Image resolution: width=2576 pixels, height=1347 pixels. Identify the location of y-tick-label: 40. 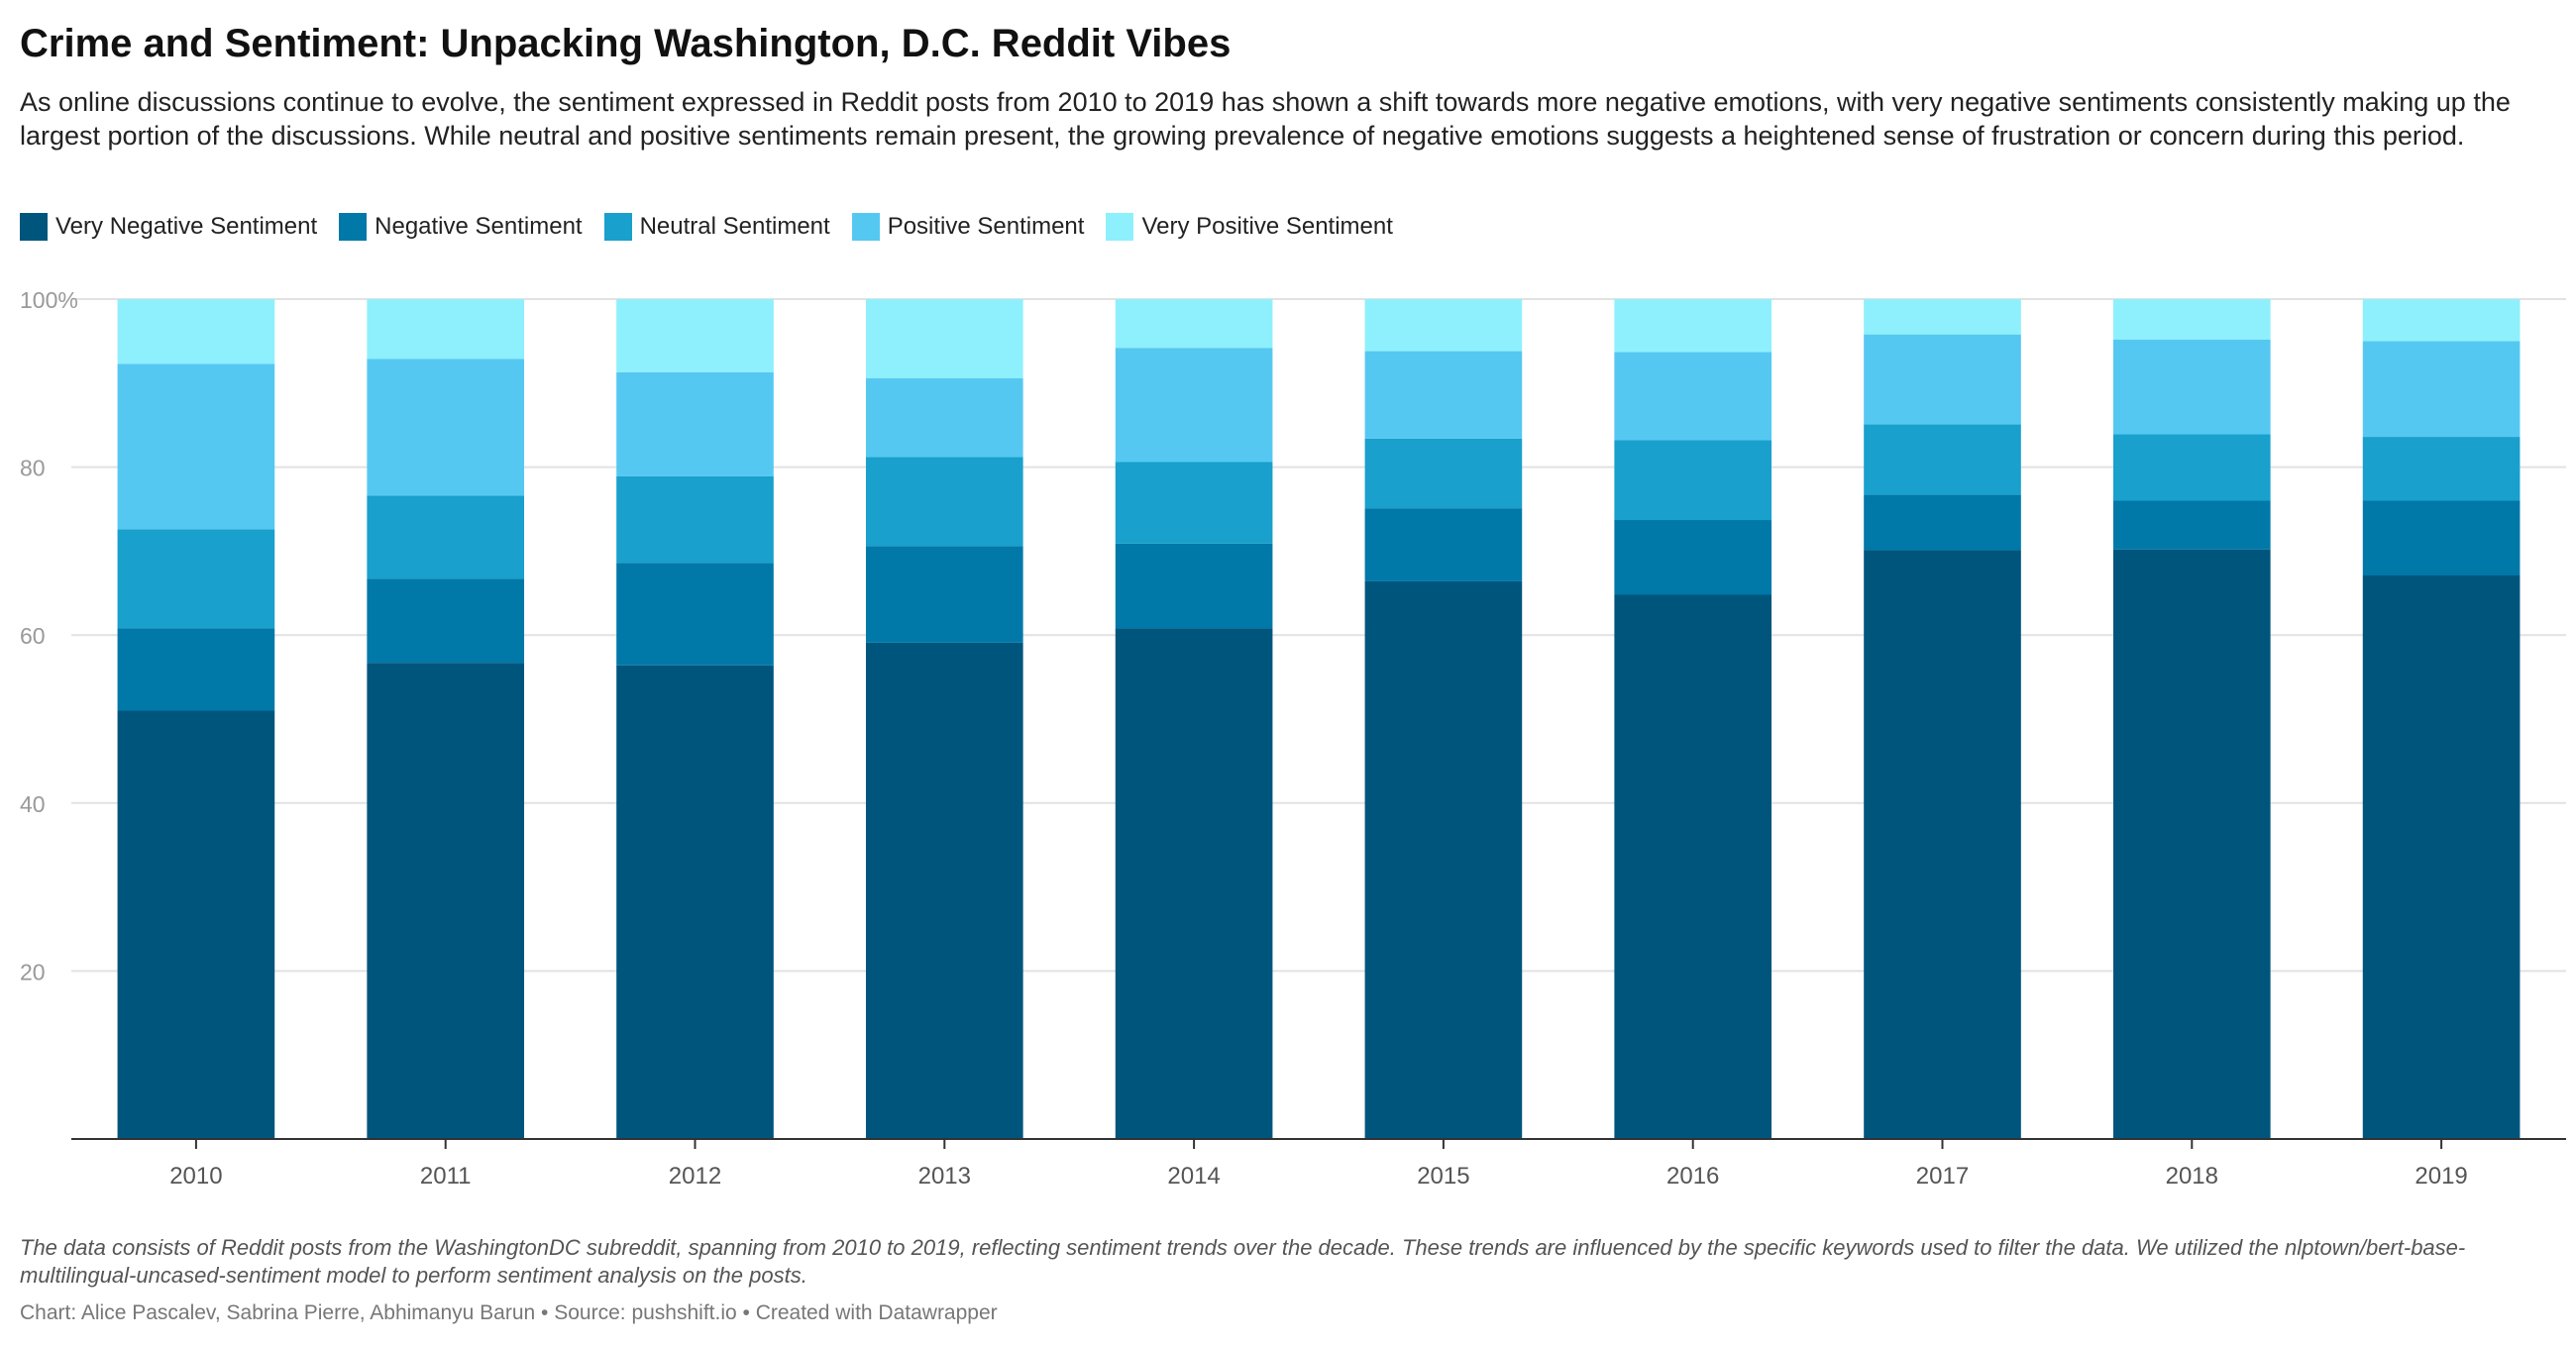
(33, 804).